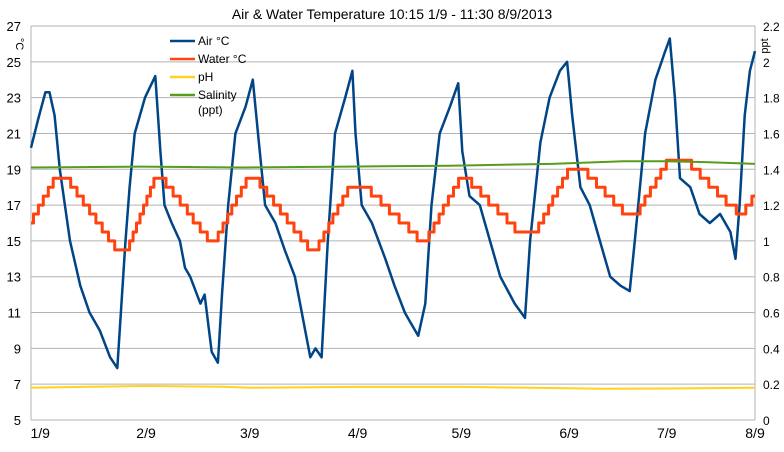 This screenshot has width=784, height=452. Describe the element at coordinates (755, 433) in the screenshot. I see `x-tick-label: 8/9` at that location.